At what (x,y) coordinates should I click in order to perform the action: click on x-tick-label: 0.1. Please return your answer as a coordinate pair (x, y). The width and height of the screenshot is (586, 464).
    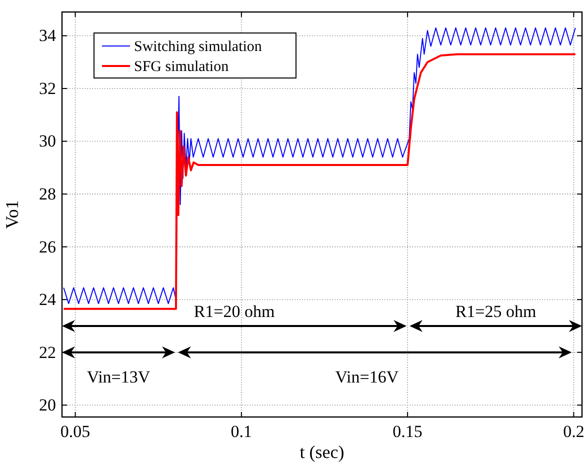
    Looking at the image, I should click on (241, 432).